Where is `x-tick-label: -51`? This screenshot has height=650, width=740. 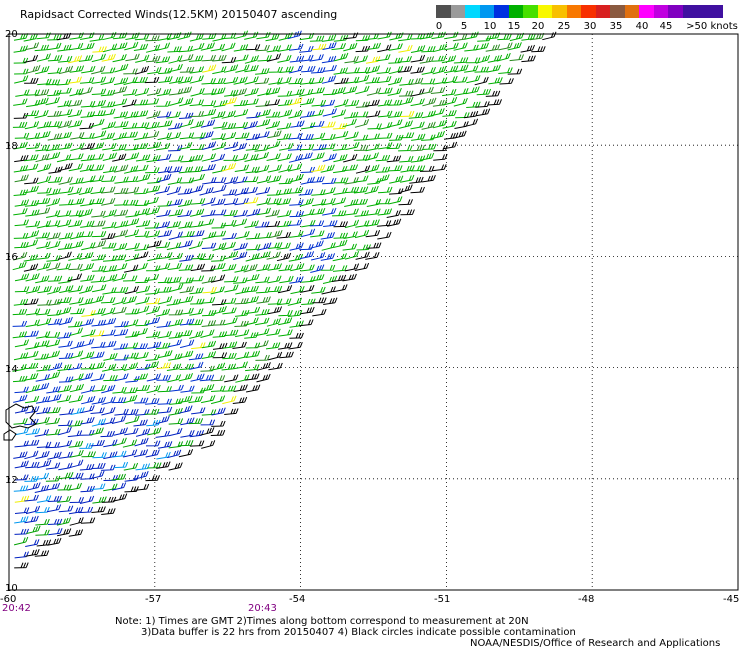
x-tick-label: -51 is located at coordinates (442, 599).